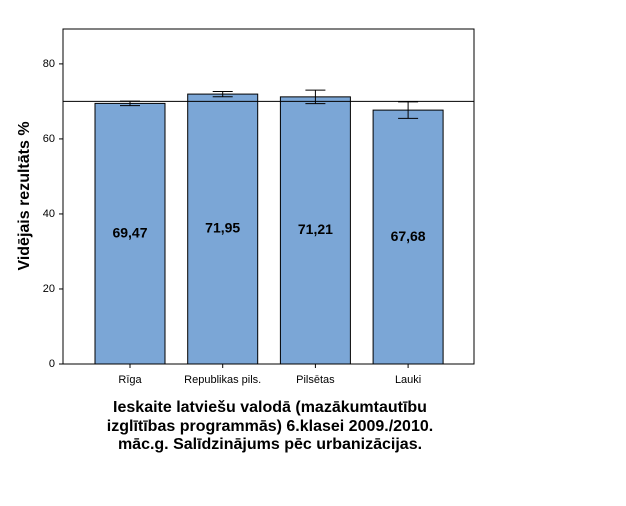  What do you see at coordinates (49, 214) in the screenshot?
I see `y-tick-label: 40` at bounding box center [49, 214].